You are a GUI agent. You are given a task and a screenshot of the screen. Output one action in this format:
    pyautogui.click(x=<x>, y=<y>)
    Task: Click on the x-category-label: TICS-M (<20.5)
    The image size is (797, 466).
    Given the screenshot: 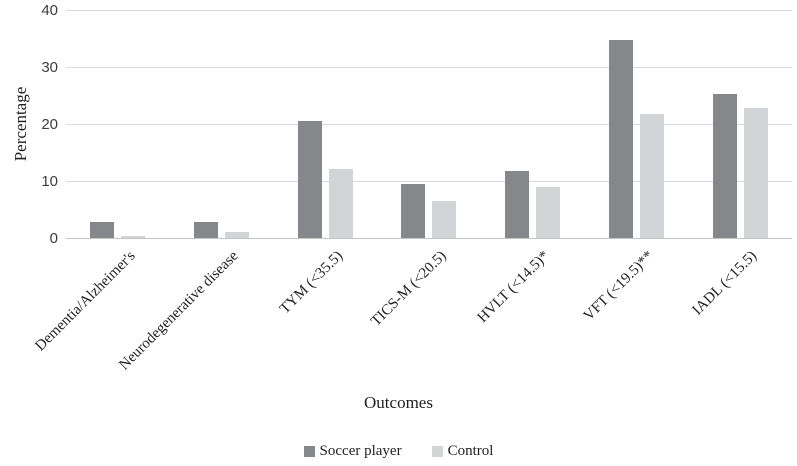 What is the action you would take?
    pyautogui.click(x=408, y=289)
    